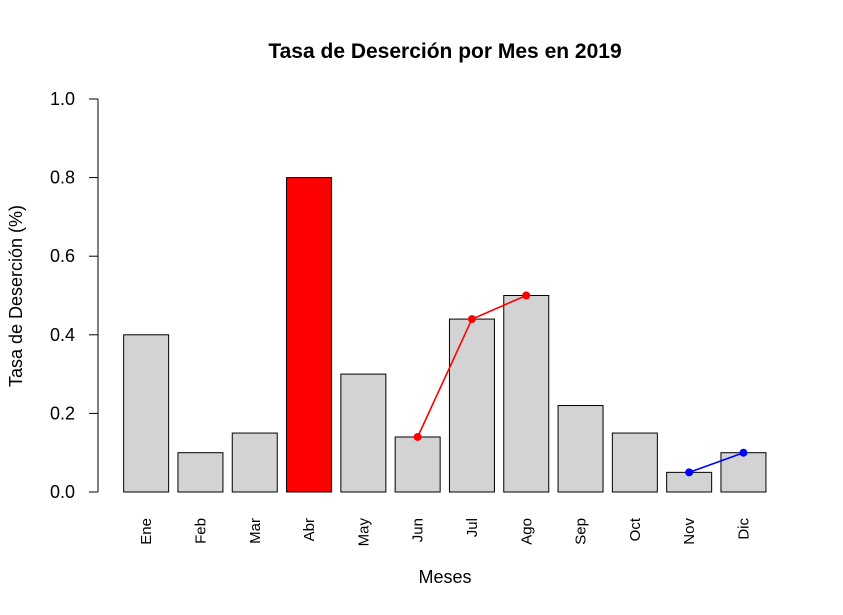 The image size is (843, 615). Describe the element at coordinates (445, 531) in the screenshot. I see `x-tick-labels: Ene Feb Mar Abr May Jun Jul Ago Sep Oct Nov Dic` at that location.